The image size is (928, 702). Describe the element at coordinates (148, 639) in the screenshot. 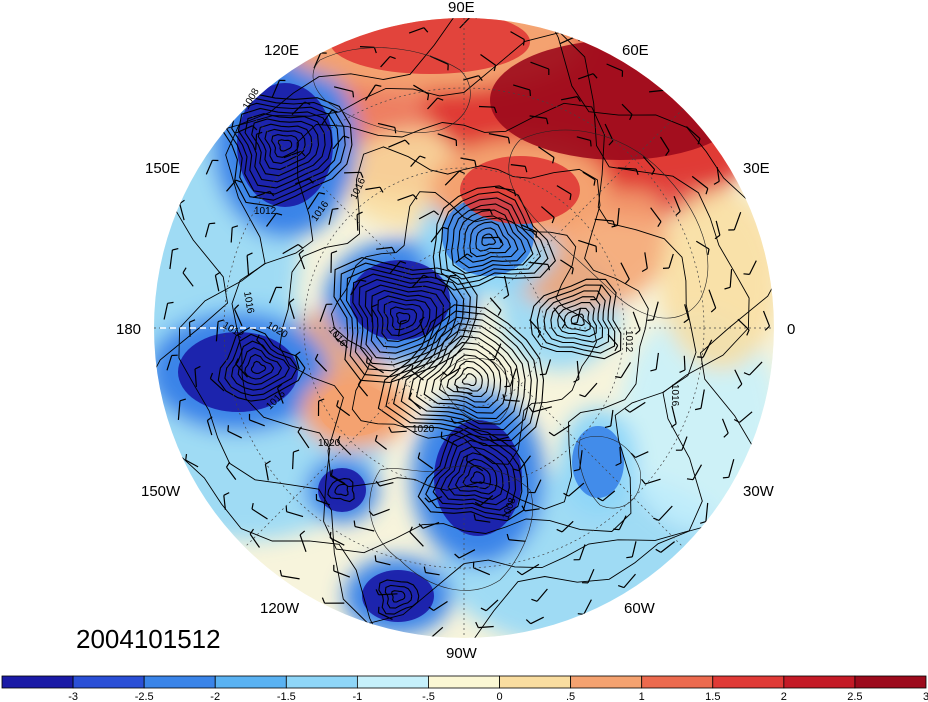

I see `timestamp-label: 2004101512` at that location.